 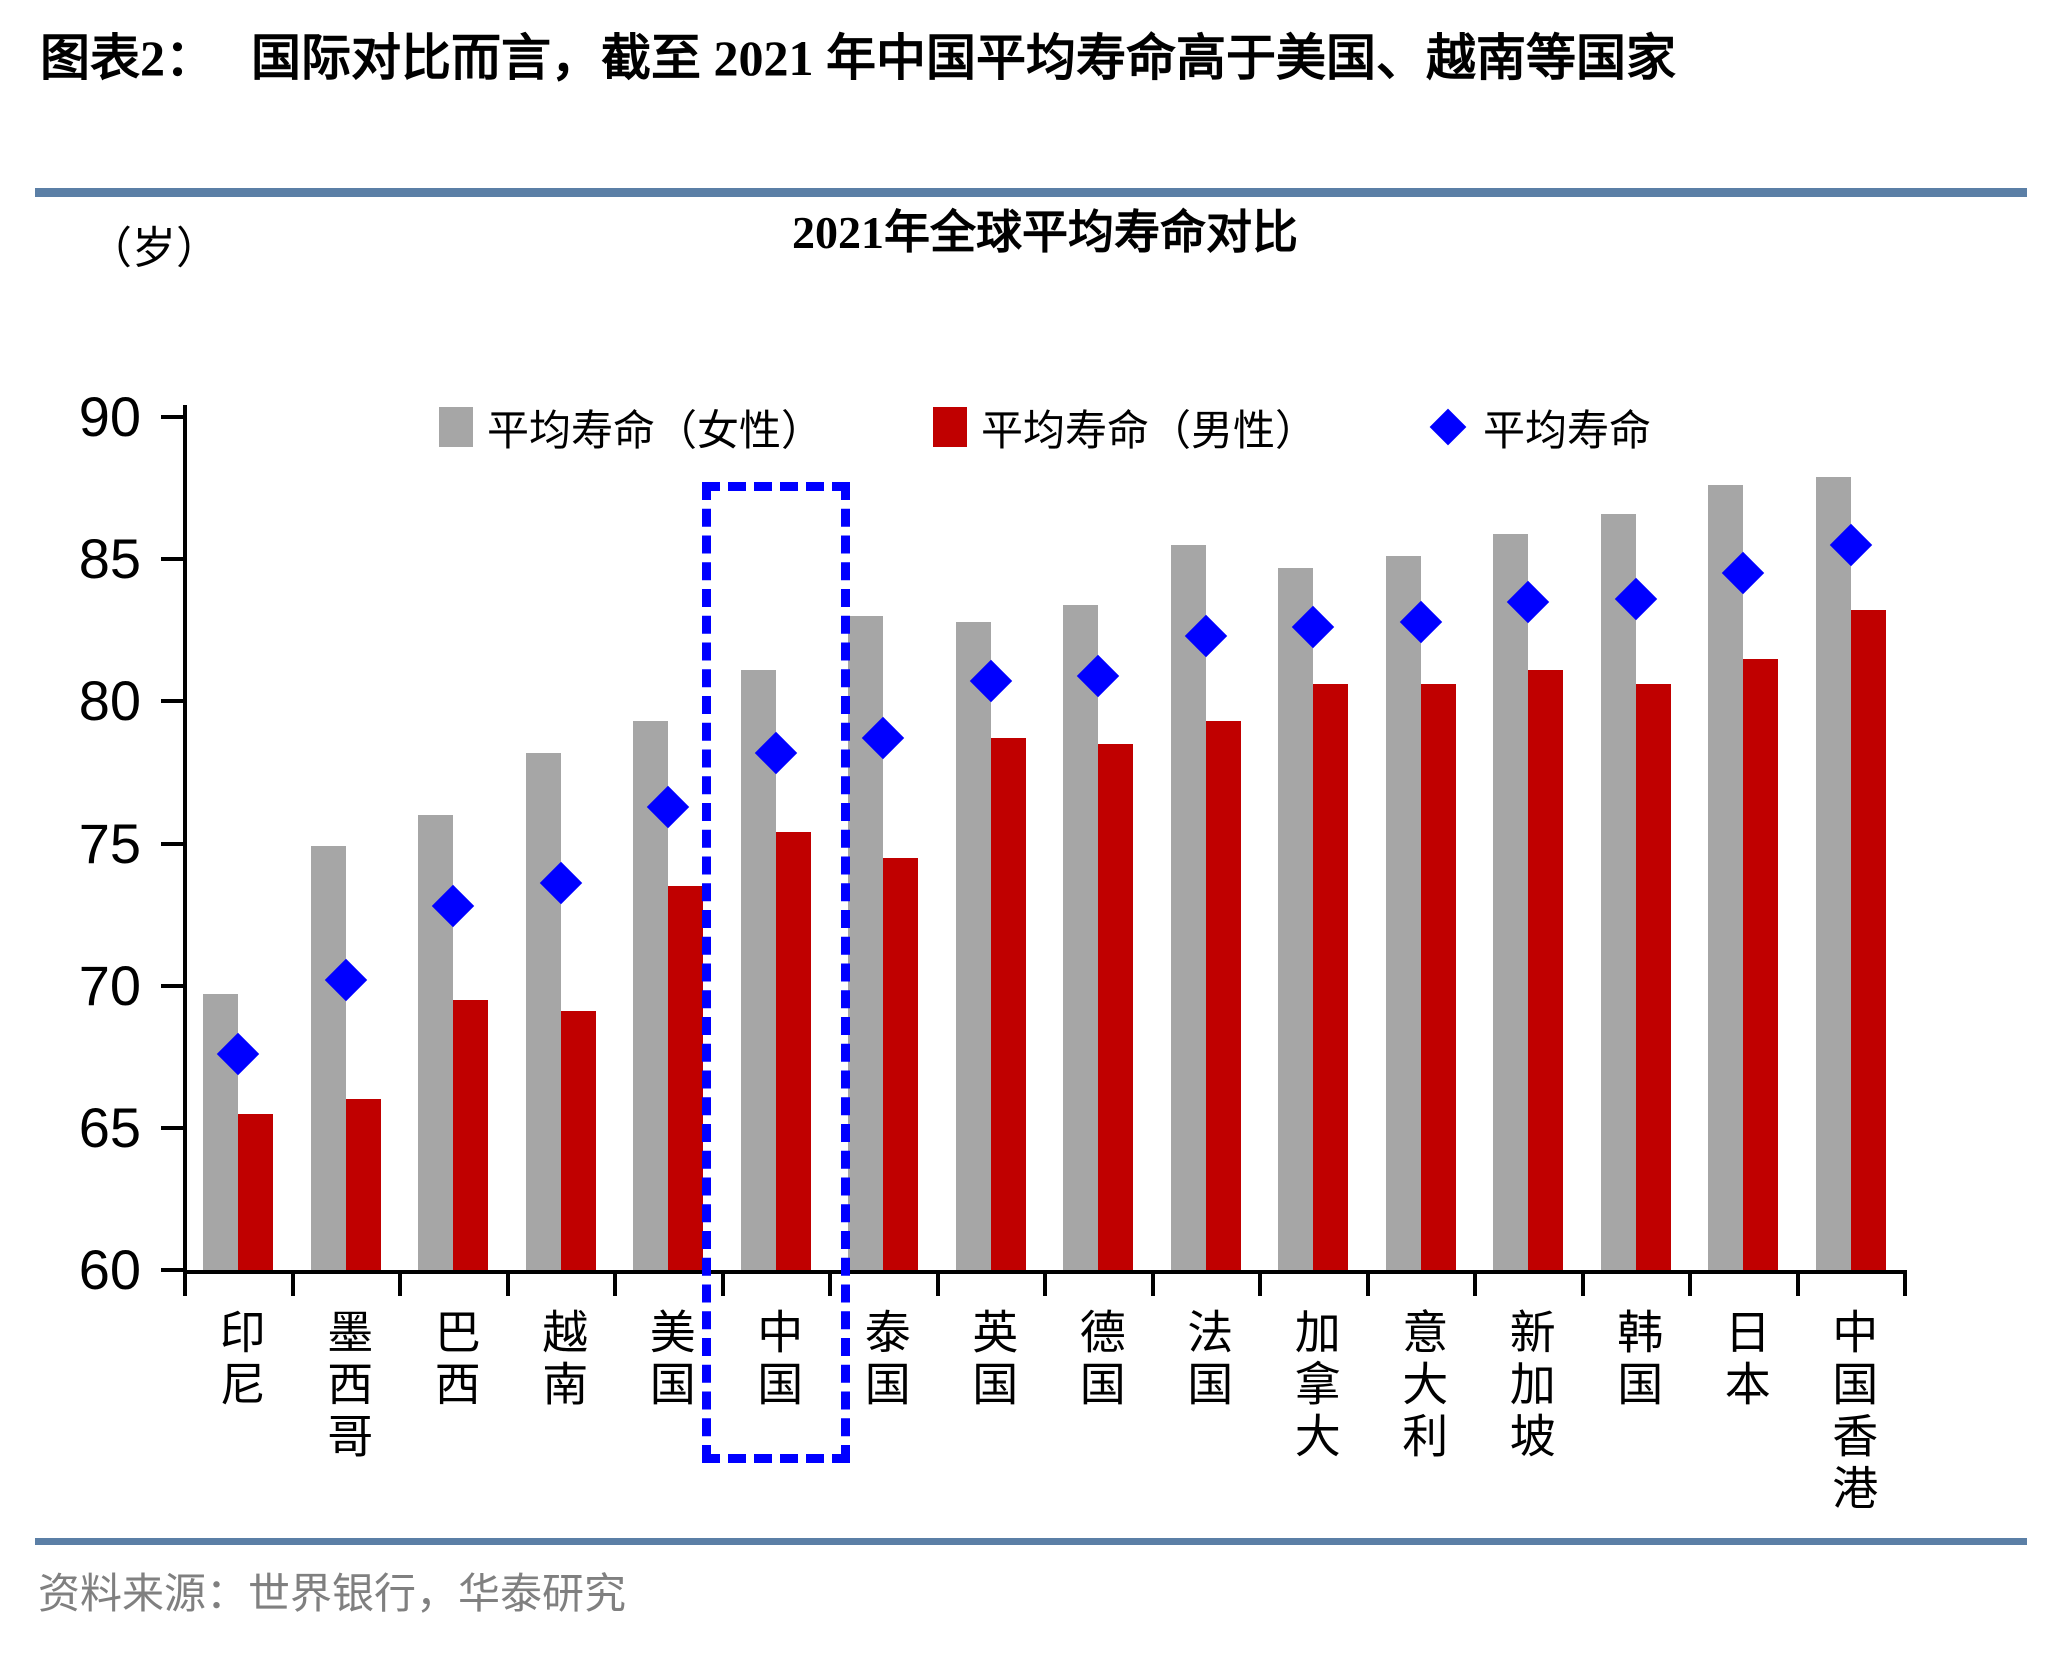 I want to click on x-axis-label: 巴西, so click(x=454, y=1360).